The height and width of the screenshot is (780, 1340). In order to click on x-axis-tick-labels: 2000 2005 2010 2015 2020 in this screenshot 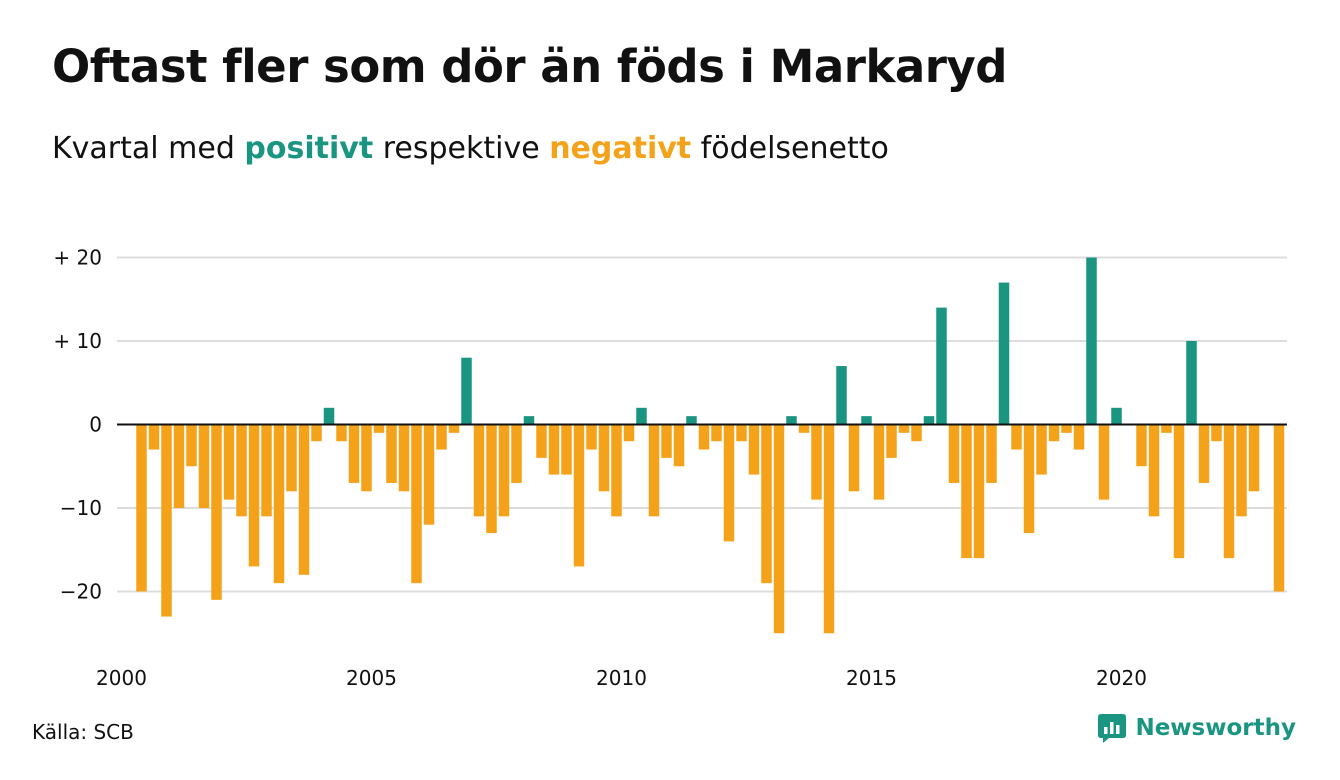, I will do `click(621, 678)`.